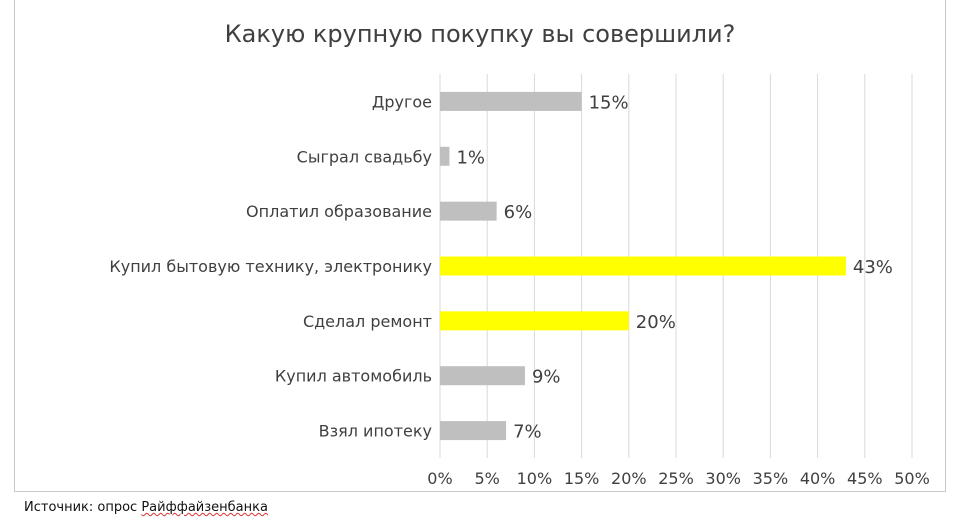 This screenshot has width=960, height=527. What do you see at coordinates (487, 478) in the screenshot?
I see `x-tick-label: 5%` at bounding box center [487, 478].